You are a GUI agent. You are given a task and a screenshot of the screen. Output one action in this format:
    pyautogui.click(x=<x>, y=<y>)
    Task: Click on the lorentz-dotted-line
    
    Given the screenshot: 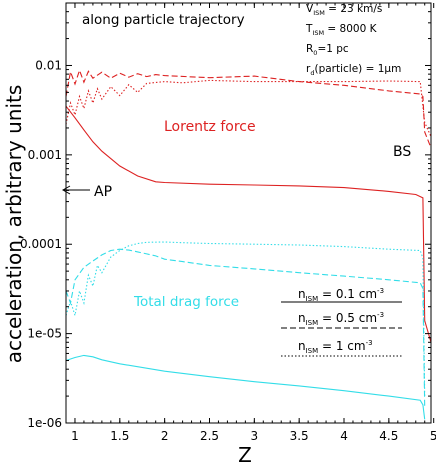 What is the action you would take?
    pyautogui.click(x=248, y=108)
    